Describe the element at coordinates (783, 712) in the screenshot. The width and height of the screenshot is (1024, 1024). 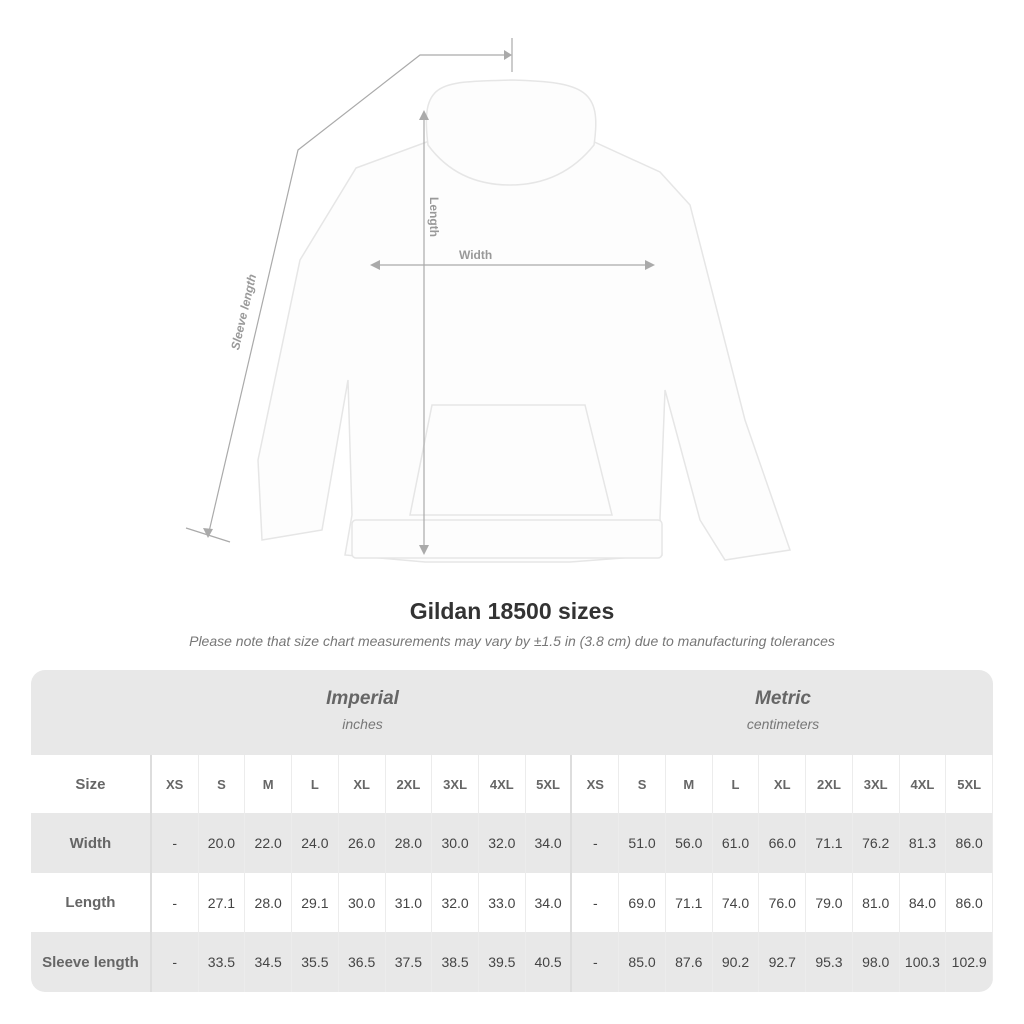
I see `group-metric: Metric centimeters` at that location.